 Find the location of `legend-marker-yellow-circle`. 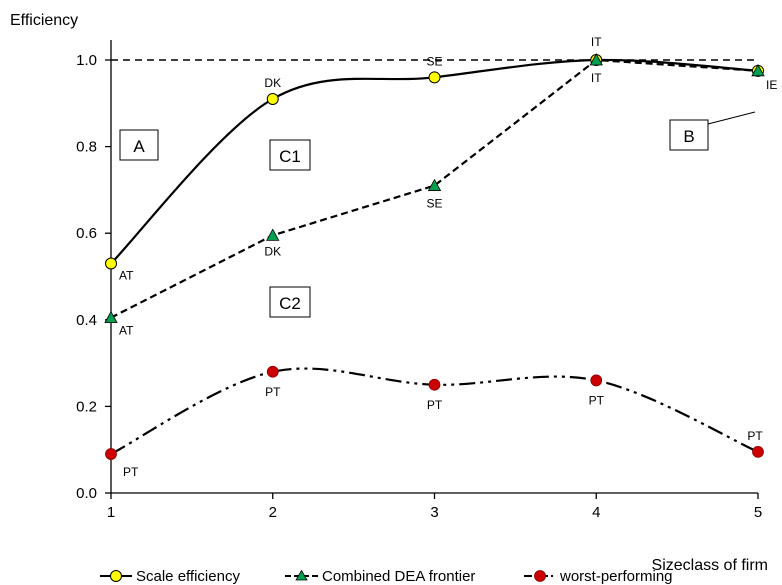

legend-marker-yellow-circle is located at coordinates (116, 576).